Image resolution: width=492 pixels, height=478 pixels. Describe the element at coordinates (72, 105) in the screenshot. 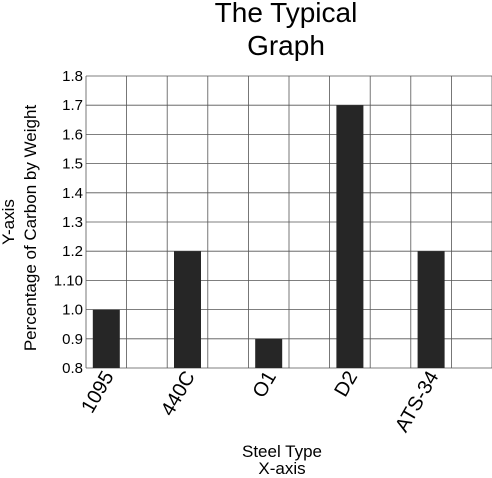

I see `y-tick-label: 1.7` at that location.